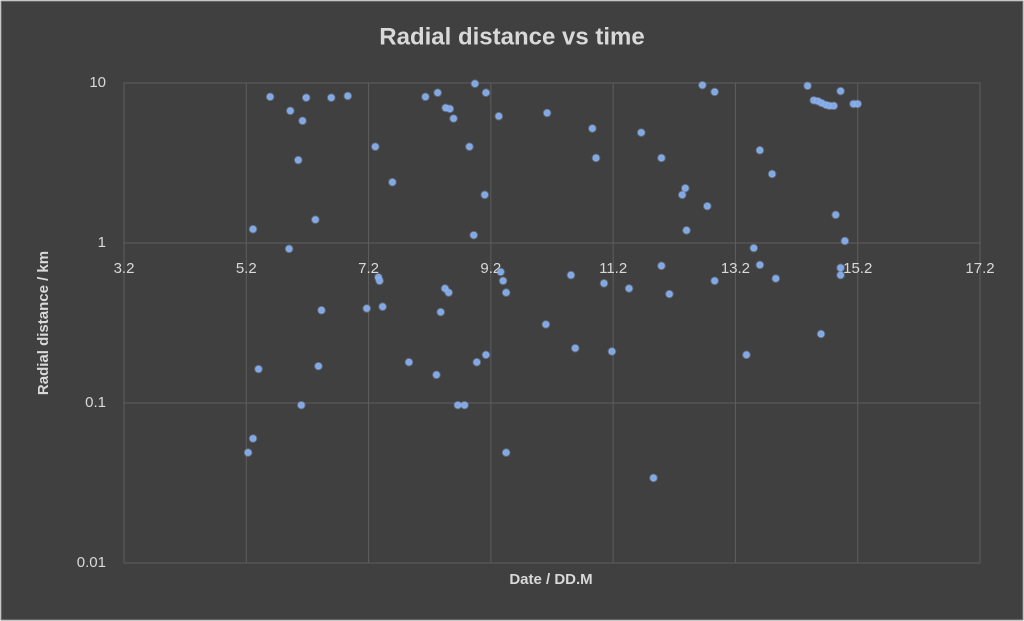 The width and height of the screenshot is (1024, 621). What do you see at coordinates (979, 268) in the screenshot?
I see `x-tick-label: 17.2` at bounding box center [979, 268].